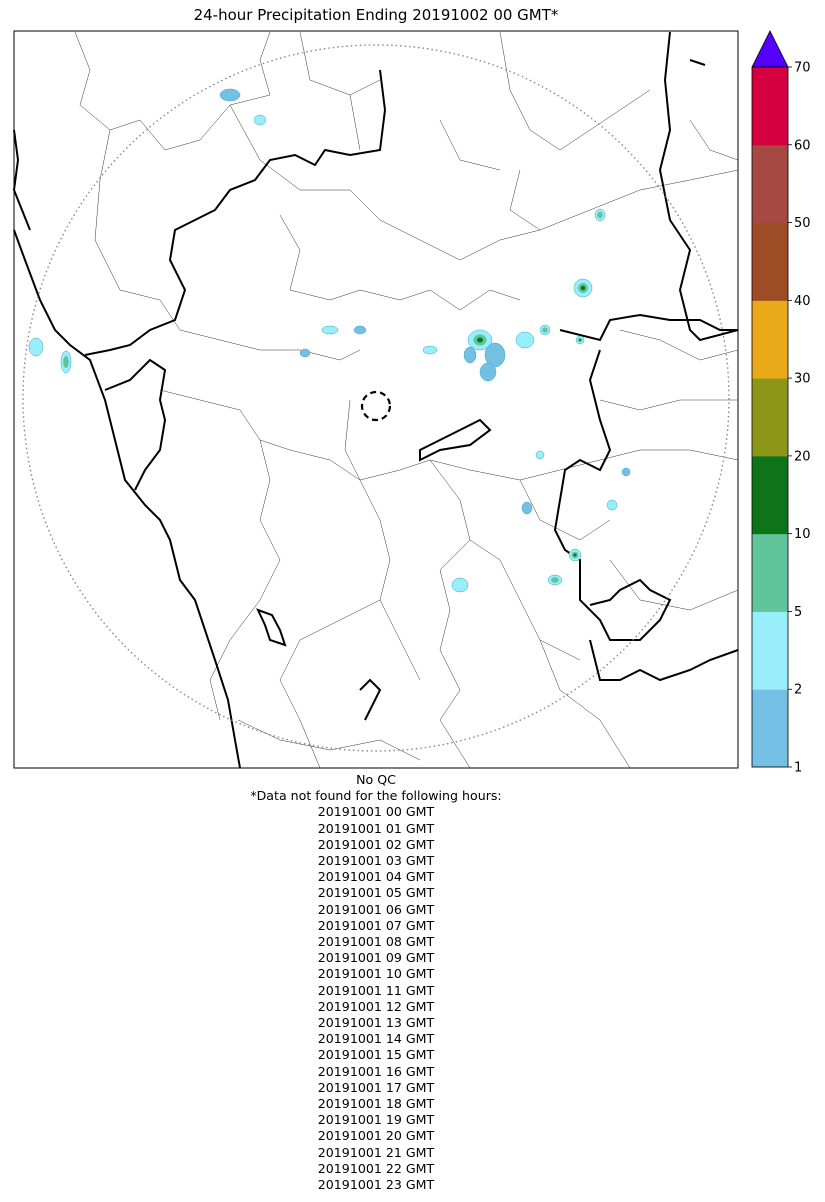 This screenshot has width=825, height=1202. Describe the element at coordinates (376, 1039) in the screenshot. I see `missing-hour-item: 20191001 14 GMT` at that location.